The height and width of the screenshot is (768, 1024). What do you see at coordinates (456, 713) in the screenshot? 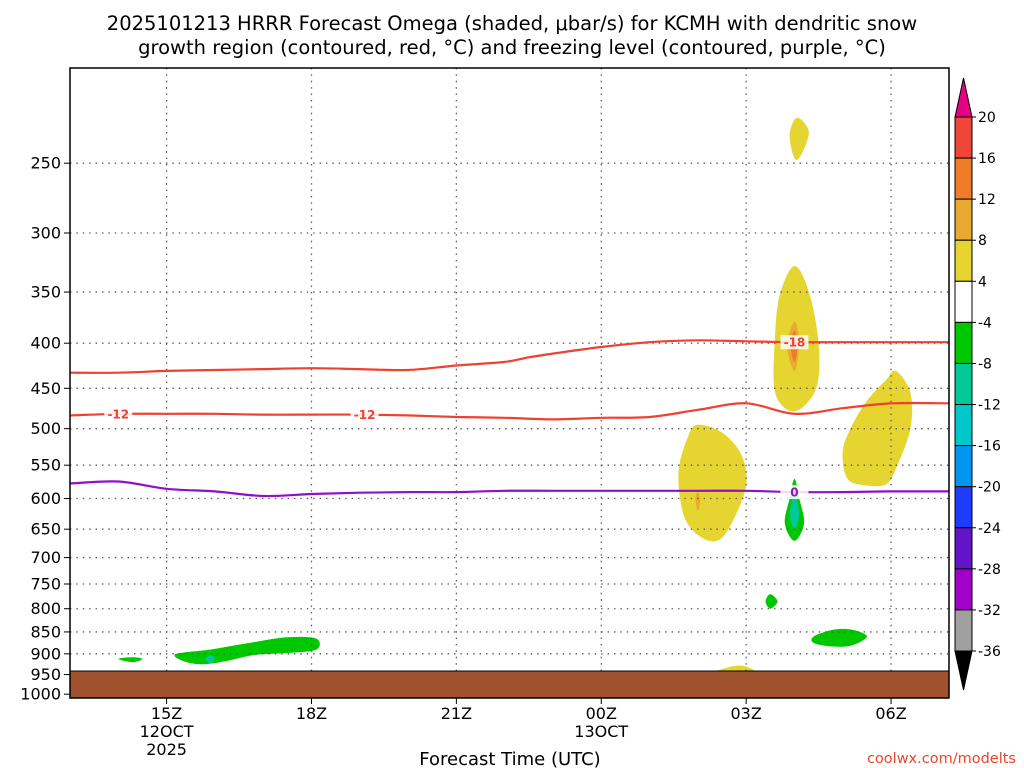
I see `x-tick-label-21-0: 21Z` at bounding box center [456, 713].